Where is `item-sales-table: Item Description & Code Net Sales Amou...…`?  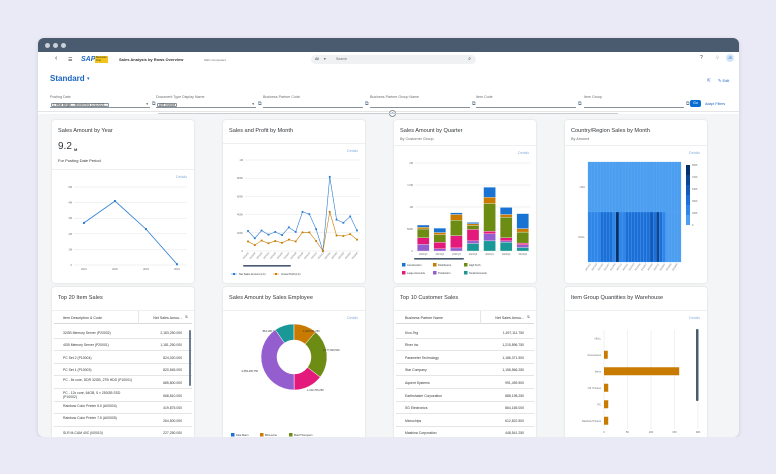 item-sales-table: Item Description & Code Net Sales Amou...… is located at coordinates (123, 375).